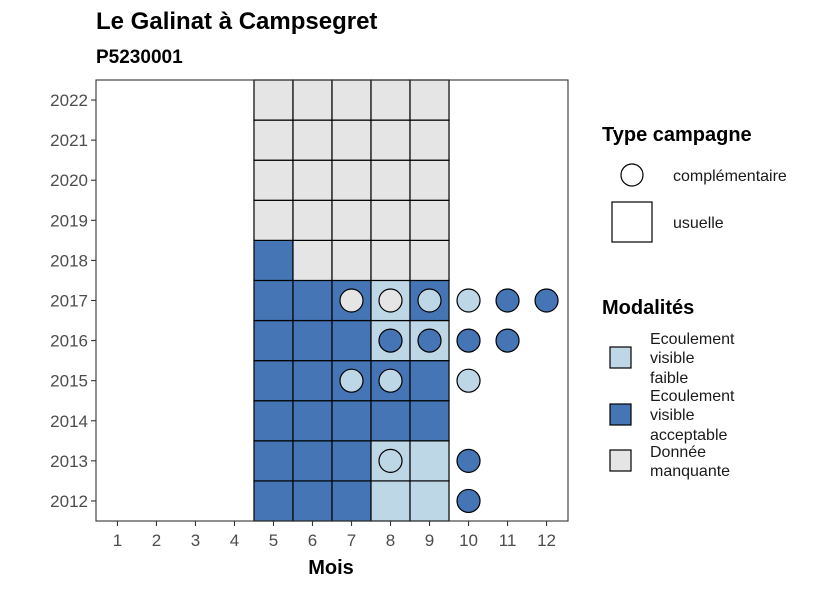 The image size is (826, 590). Describe the element at coordinates (117, 540) in the screenshot. I see `x-tick-label-1: 1` at that location.